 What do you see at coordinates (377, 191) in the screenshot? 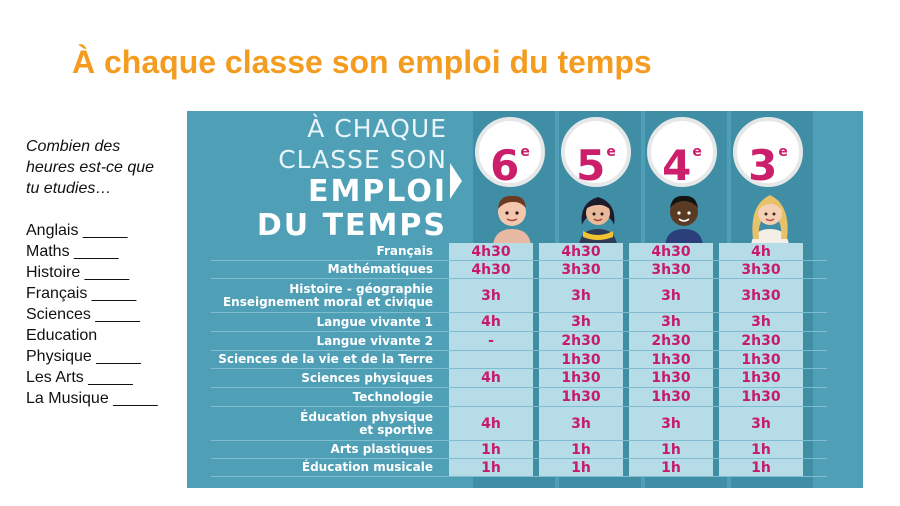
I see `logo-line: EMPLOI` at bounding box center [377, 191].